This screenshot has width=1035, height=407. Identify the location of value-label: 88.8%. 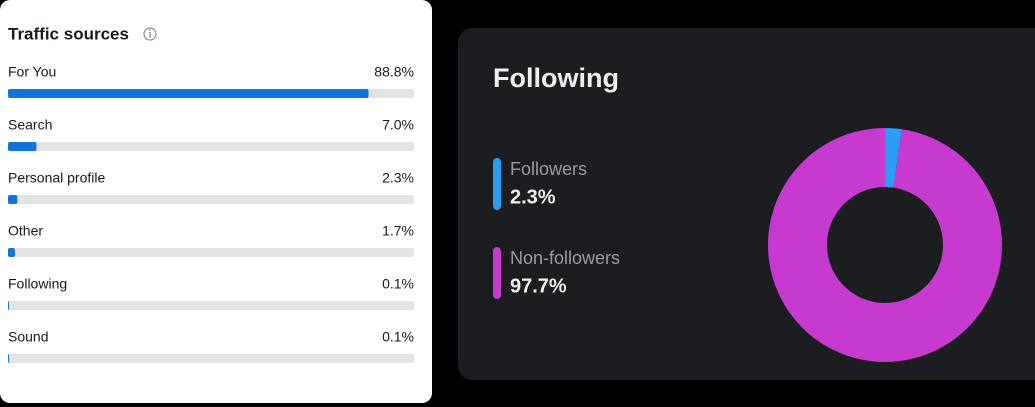
(394, 72).